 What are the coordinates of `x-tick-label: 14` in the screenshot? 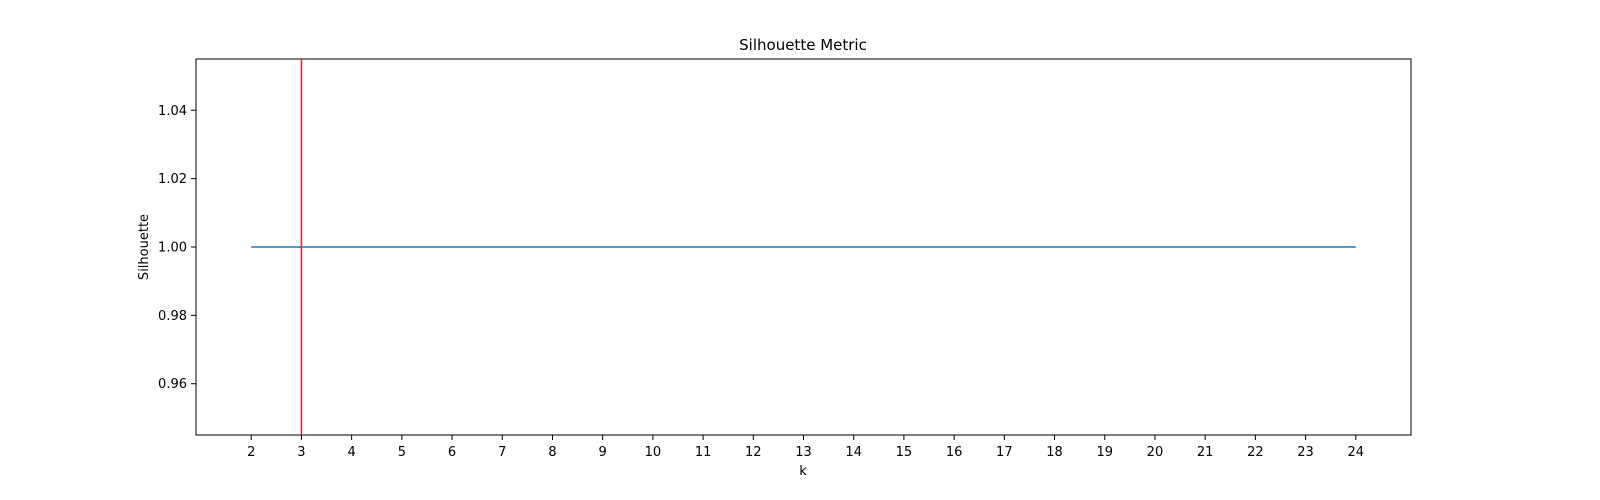 It's located at (853, 452).